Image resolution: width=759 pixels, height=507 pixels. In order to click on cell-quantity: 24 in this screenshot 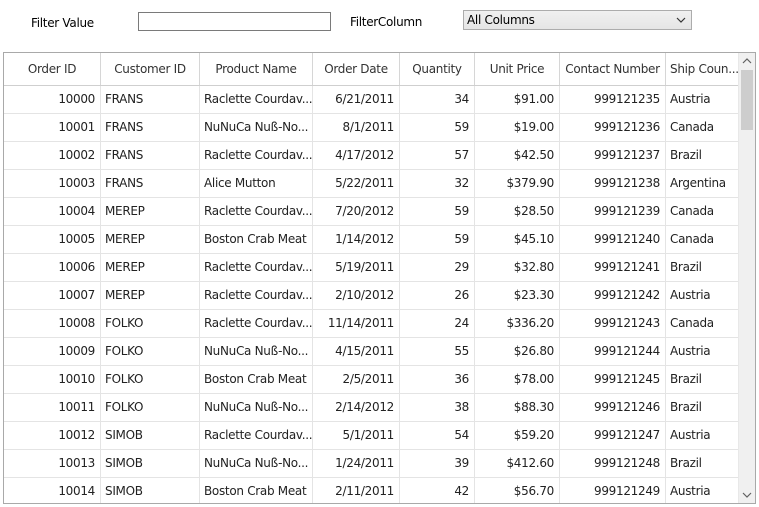, I will do `click(437, 323)`.